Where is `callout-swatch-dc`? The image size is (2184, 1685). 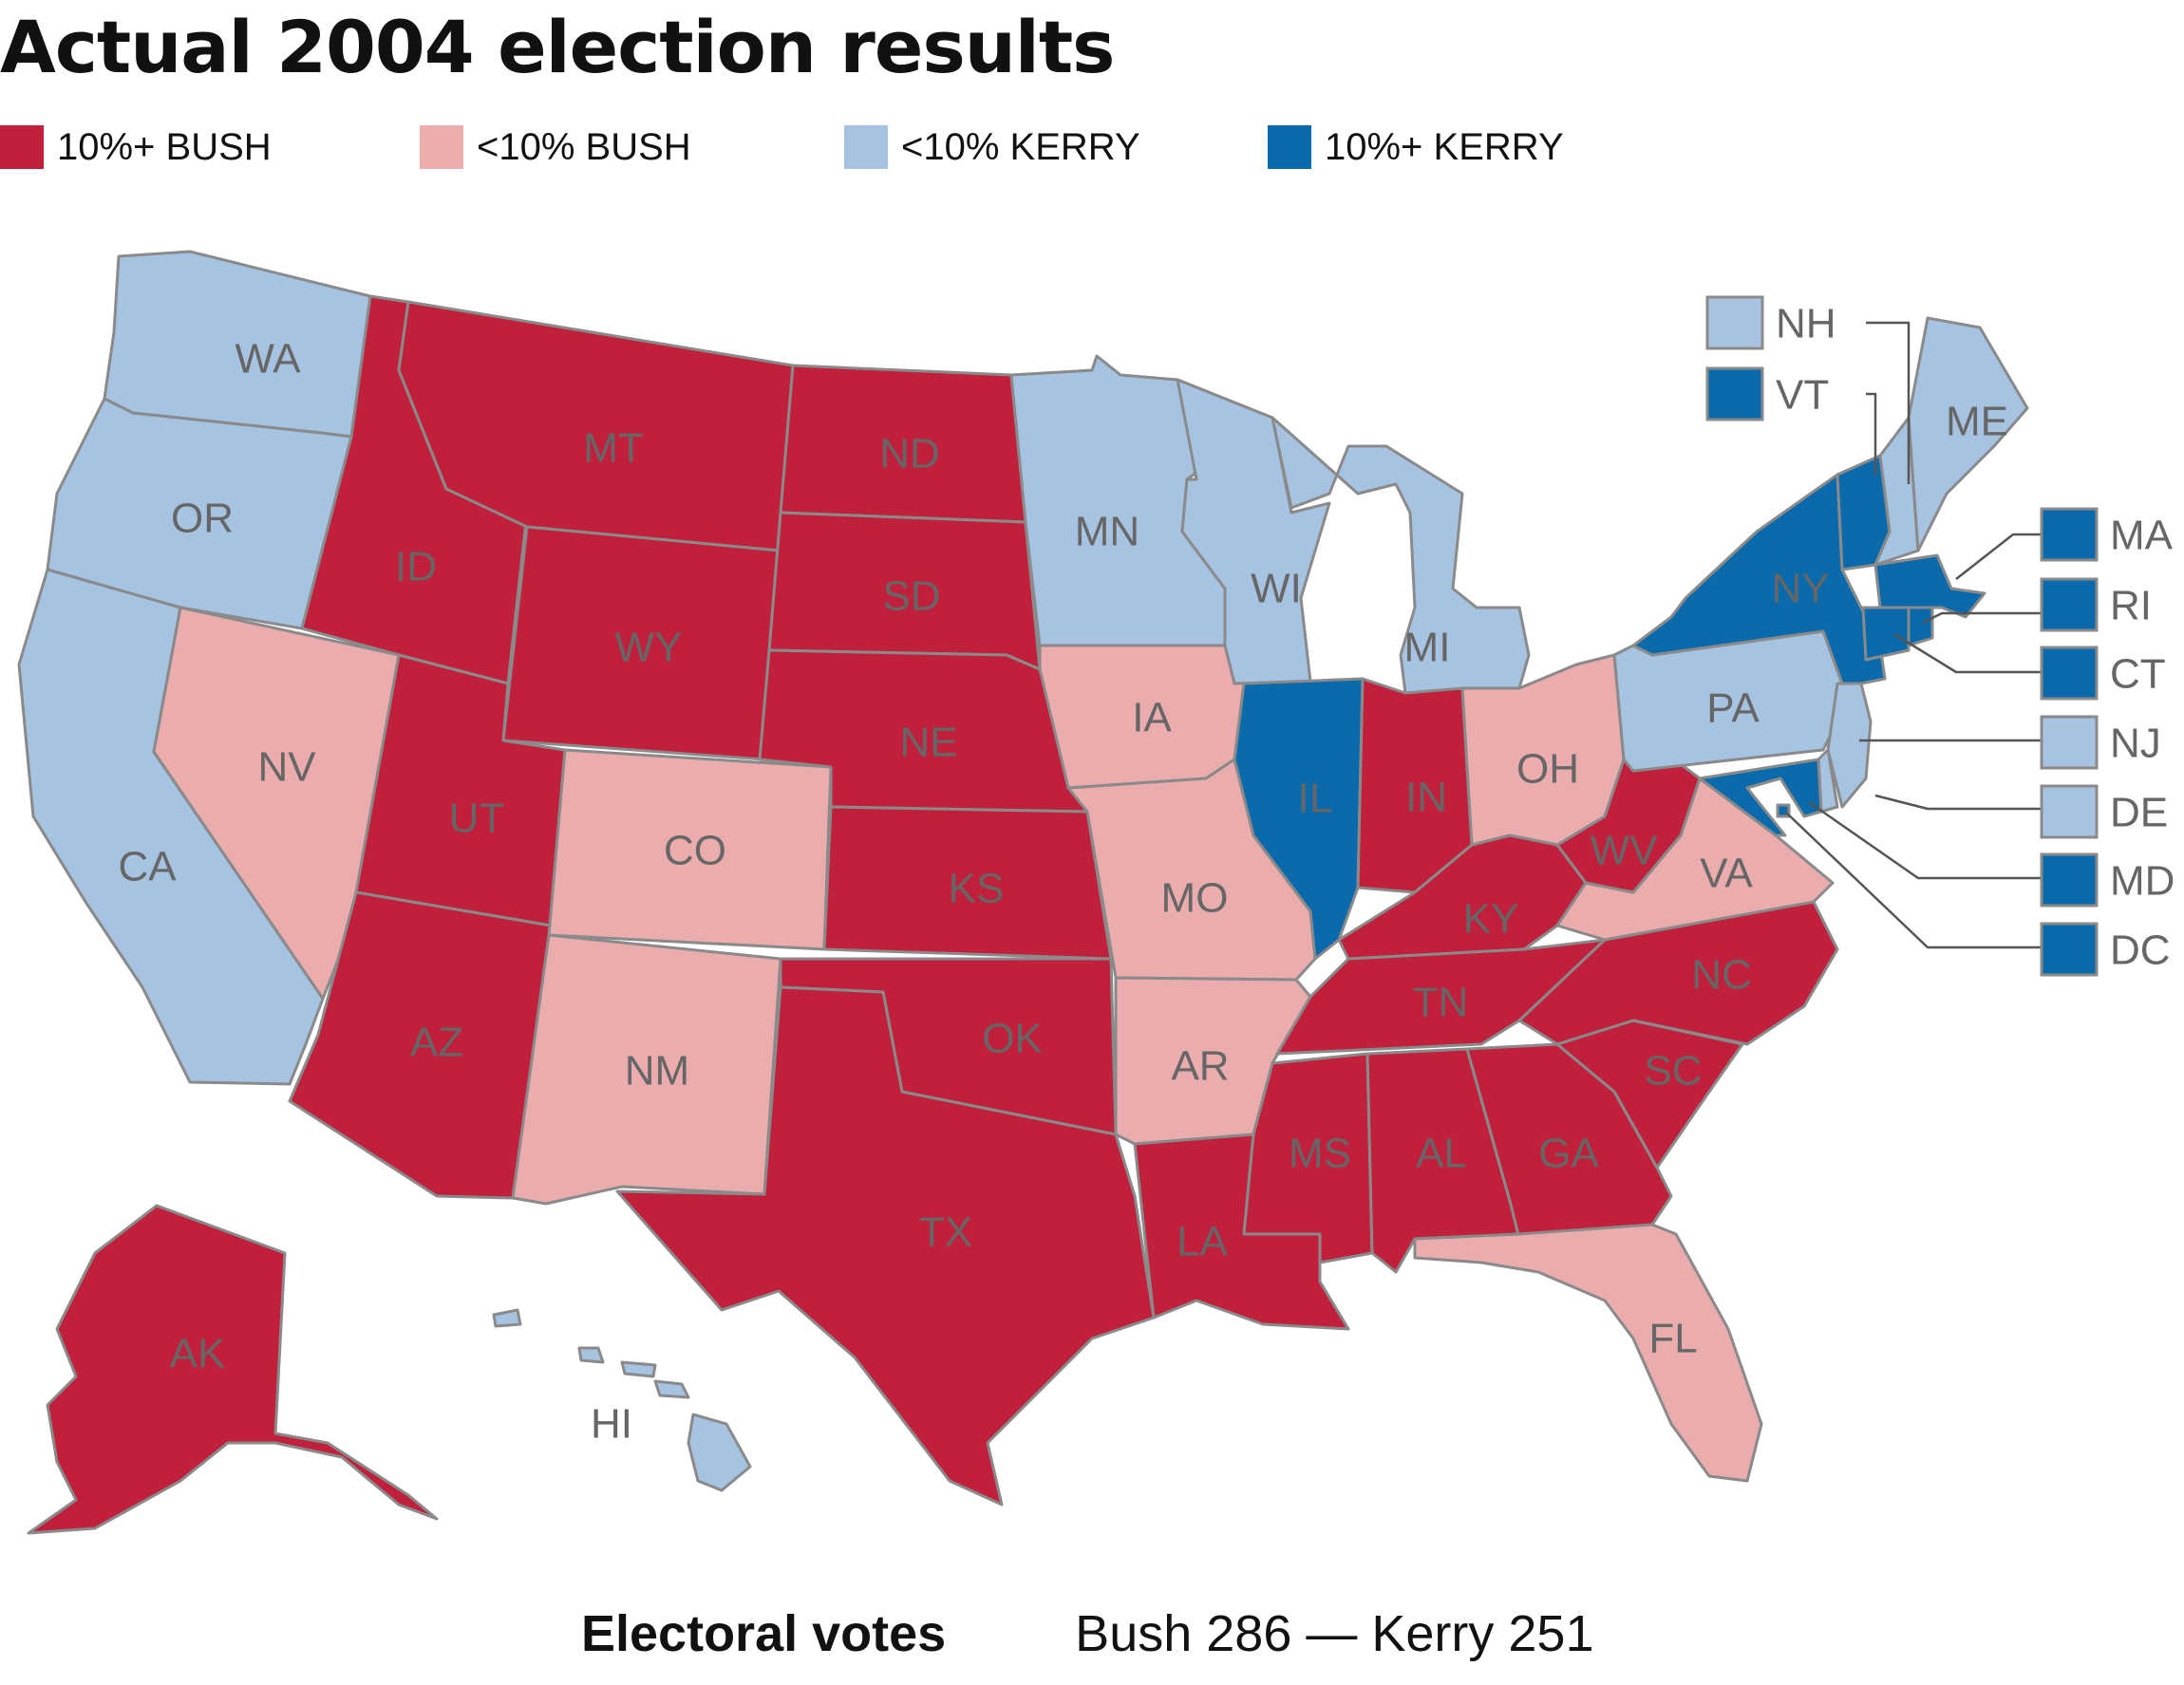 callout-swatch-dc is located at coordinates (2070, 949).